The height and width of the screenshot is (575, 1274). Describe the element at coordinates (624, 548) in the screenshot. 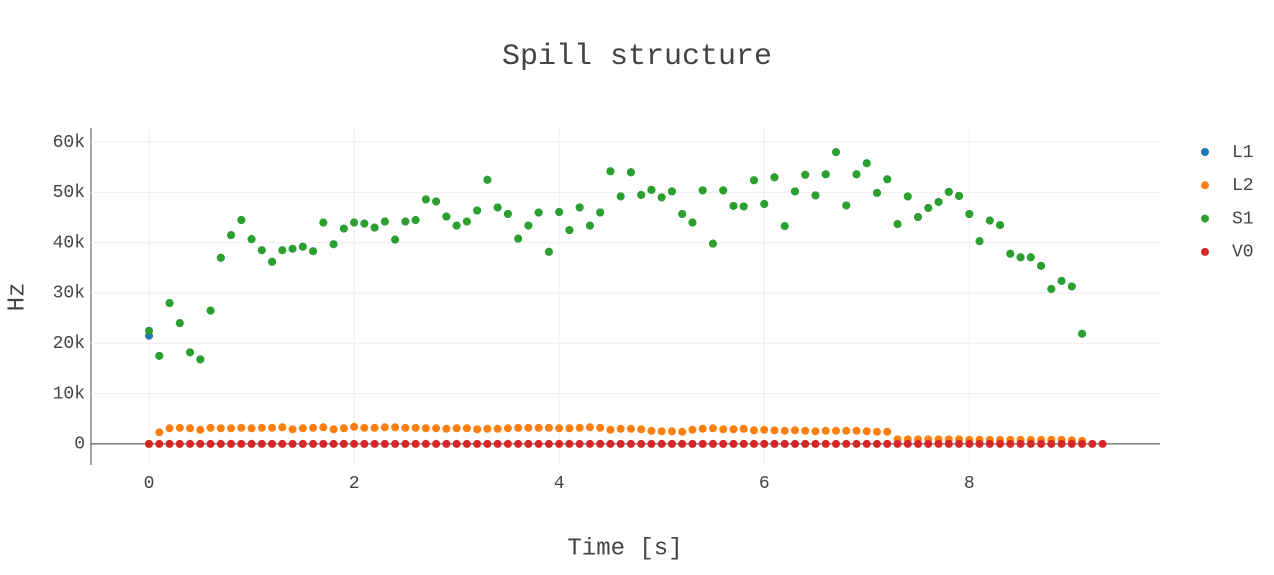

I see `x-axis-title: Time [s]` at that location.